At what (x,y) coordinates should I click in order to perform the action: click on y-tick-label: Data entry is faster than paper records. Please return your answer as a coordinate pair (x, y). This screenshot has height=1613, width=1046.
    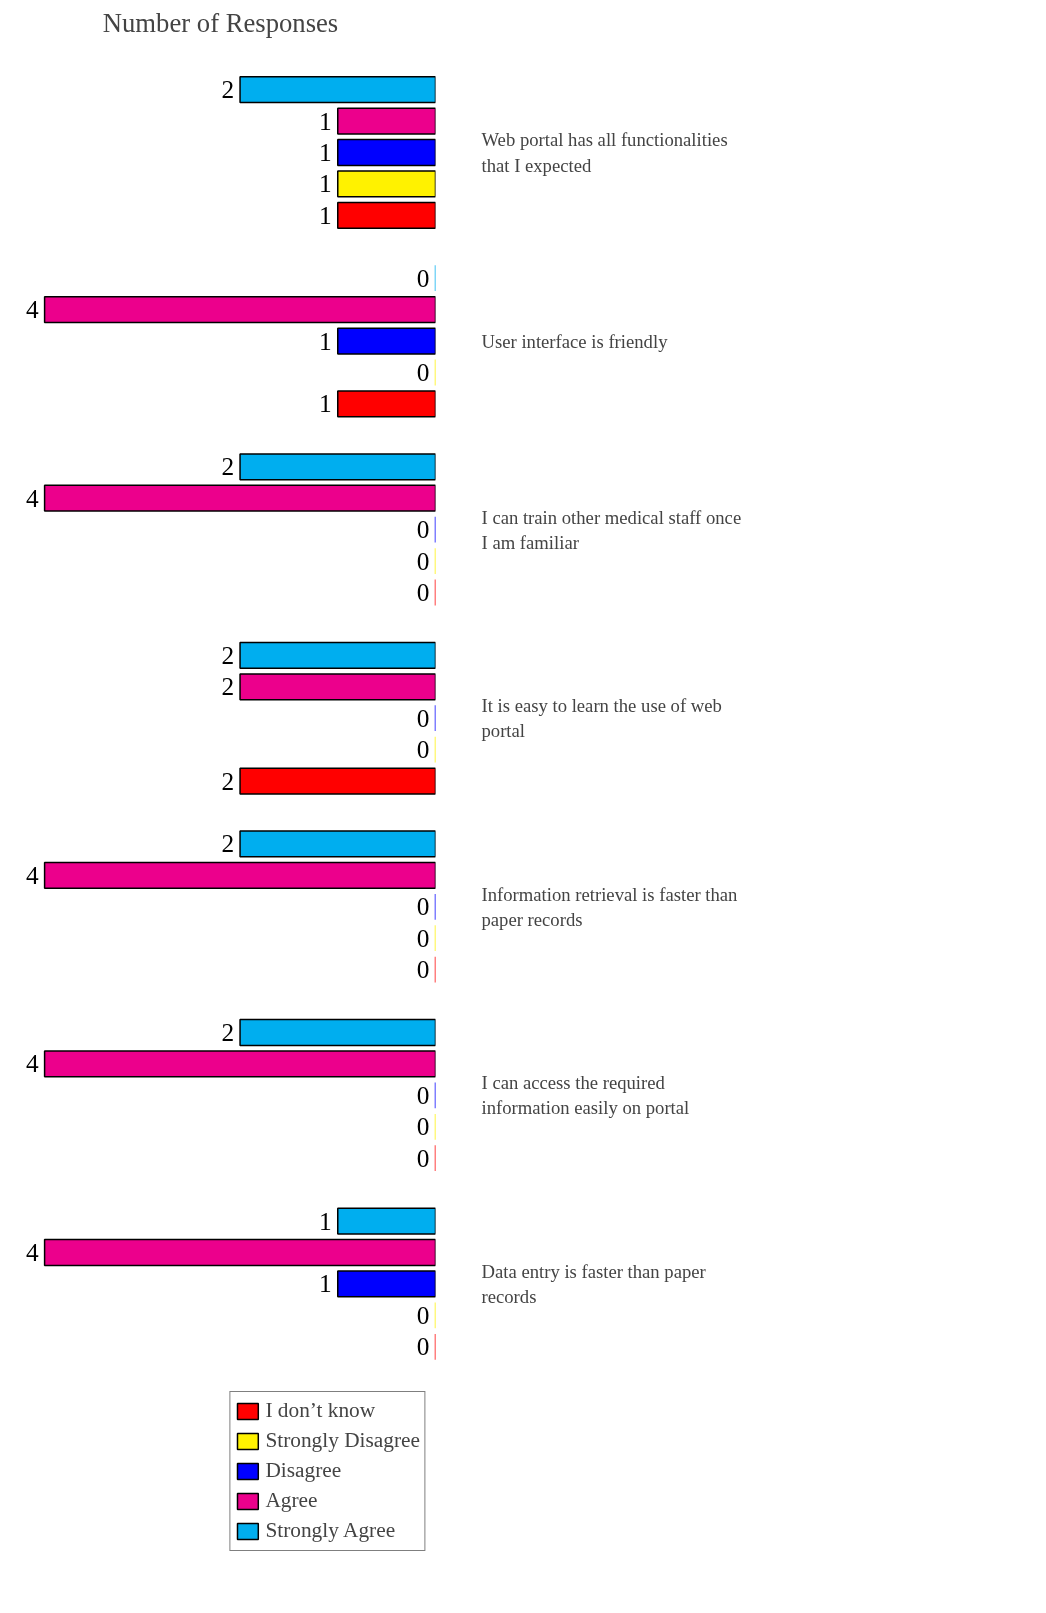
    Looking at the image, I should click on (594, 1284).